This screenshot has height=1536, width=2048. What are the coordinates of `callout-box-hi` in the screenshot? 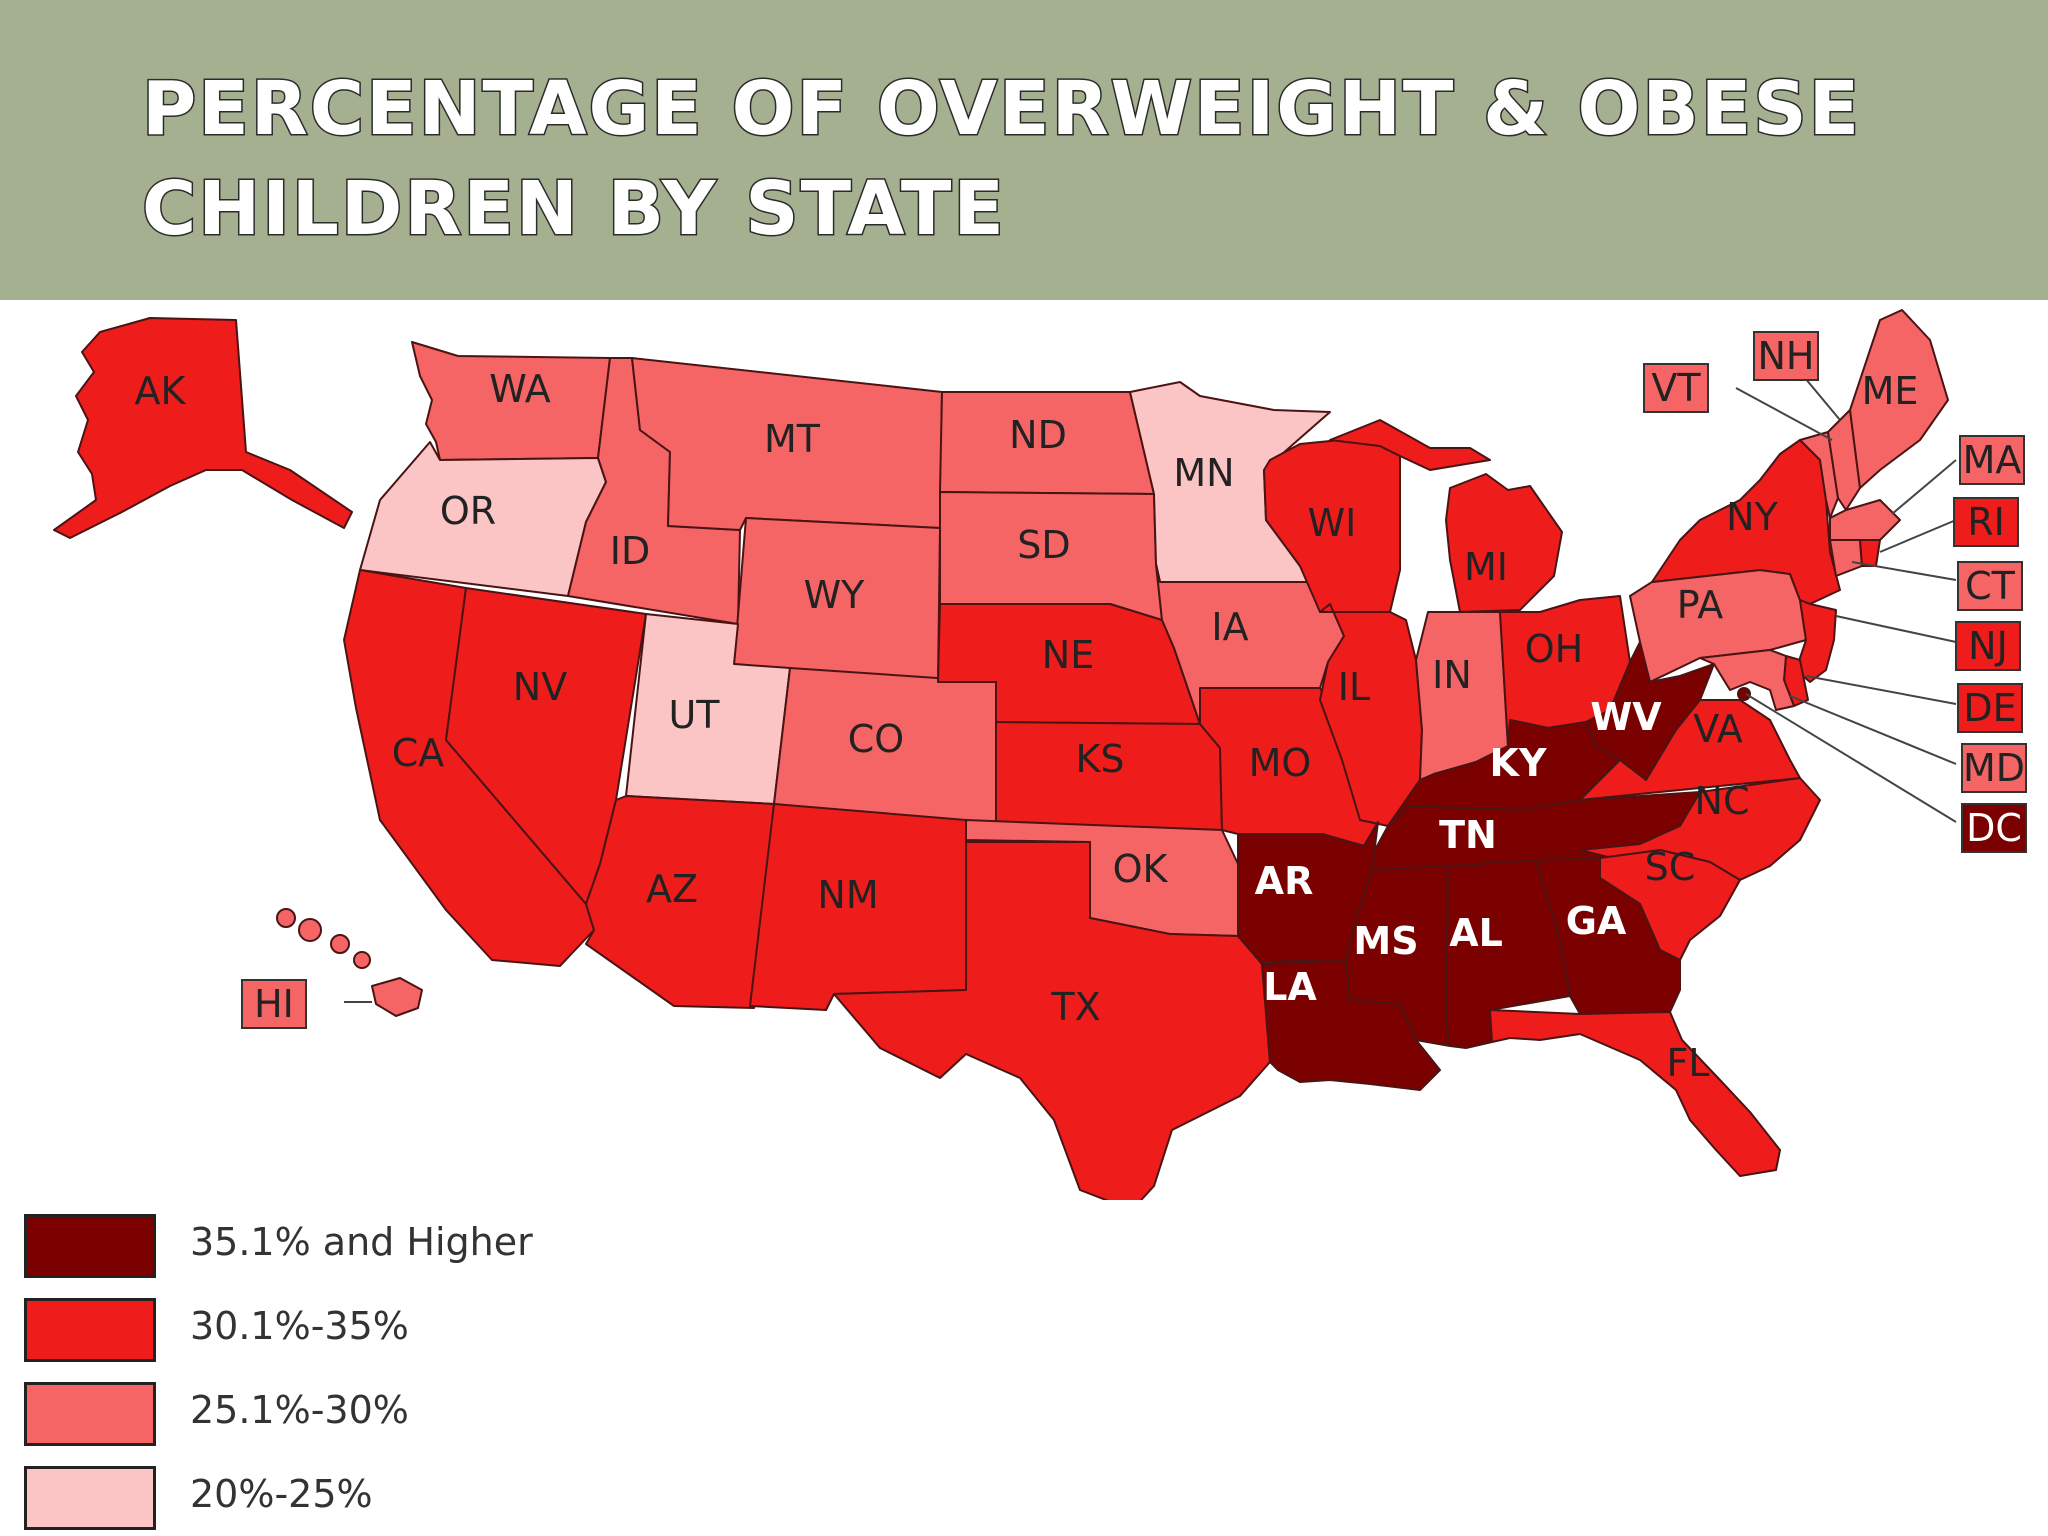 It's located at (274, 1004).